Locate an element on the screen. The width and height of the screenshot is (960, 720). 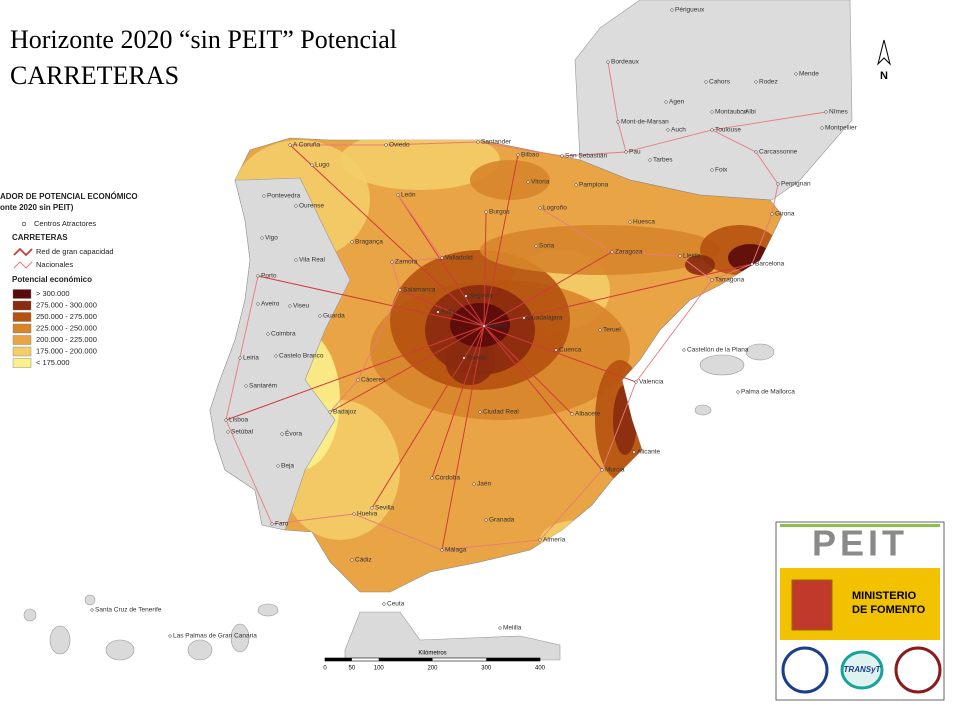
city-label: León is located at coordinates (408, 195).